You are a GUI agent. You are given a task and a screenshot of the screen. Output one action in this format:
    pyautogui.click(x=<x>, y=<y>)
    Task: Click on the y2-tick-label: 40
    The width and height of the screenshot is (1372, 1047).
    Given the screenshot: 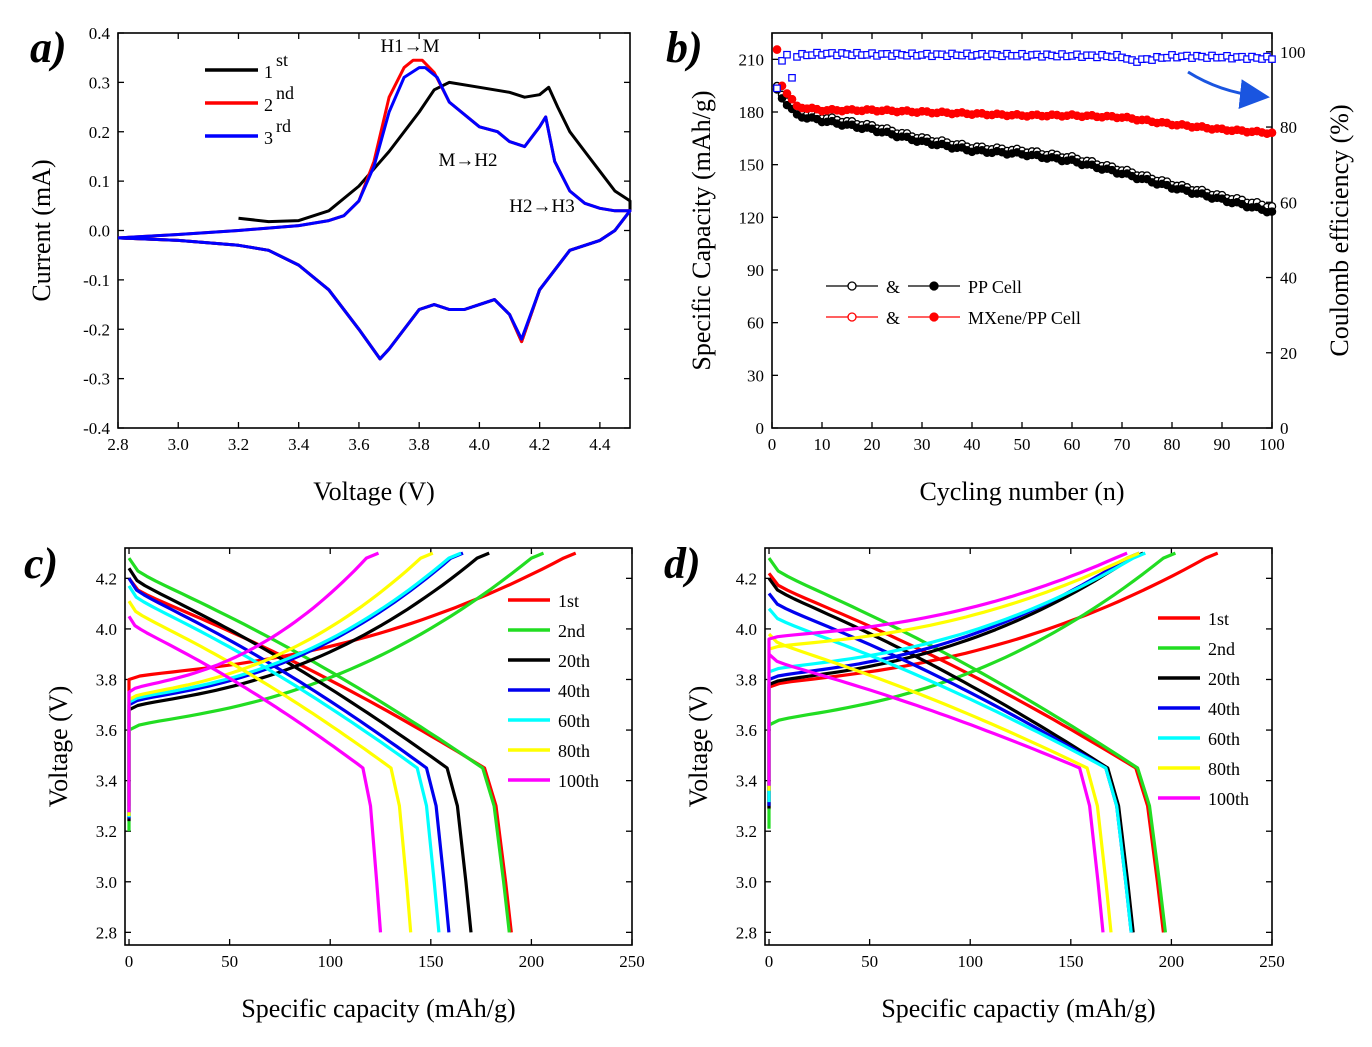 What is the action you would take?
    pyautogui.click(x=1288, y=278)
    